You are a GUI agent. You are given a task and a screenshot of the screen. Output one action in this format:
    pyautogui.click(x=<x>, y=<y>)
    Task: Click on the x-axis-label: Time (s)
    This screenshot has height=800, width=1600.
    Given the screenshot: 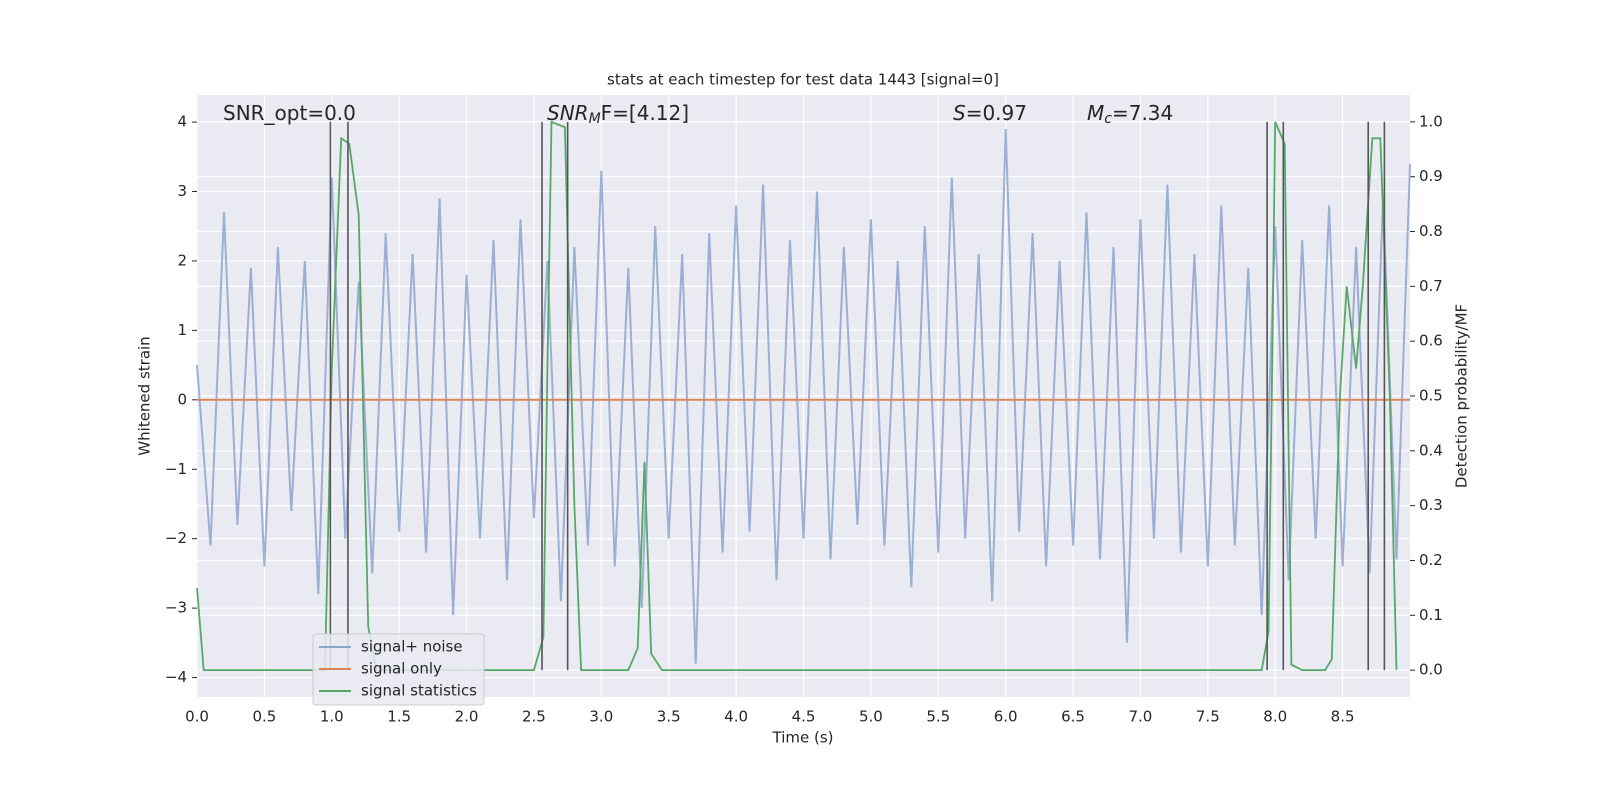 What is the action you would take?
    pyautogui.click(x=803, y=738)
    